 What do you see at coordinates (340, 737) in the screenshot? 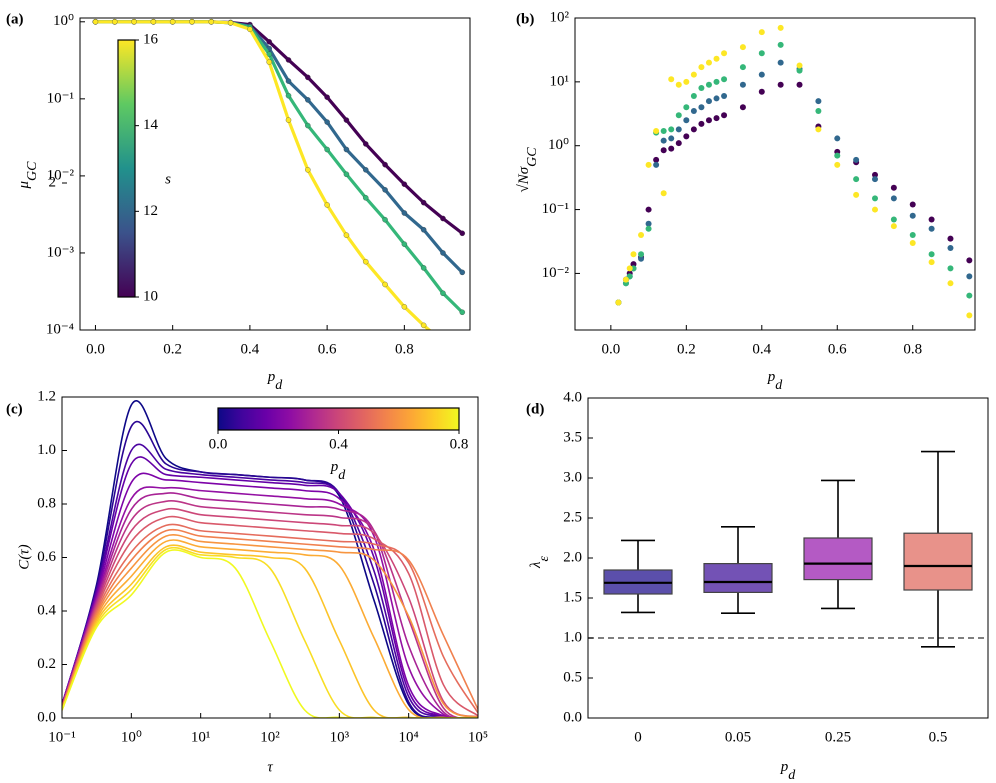
I see `x-tick-label: 10³` at bounding box center [340, 737].